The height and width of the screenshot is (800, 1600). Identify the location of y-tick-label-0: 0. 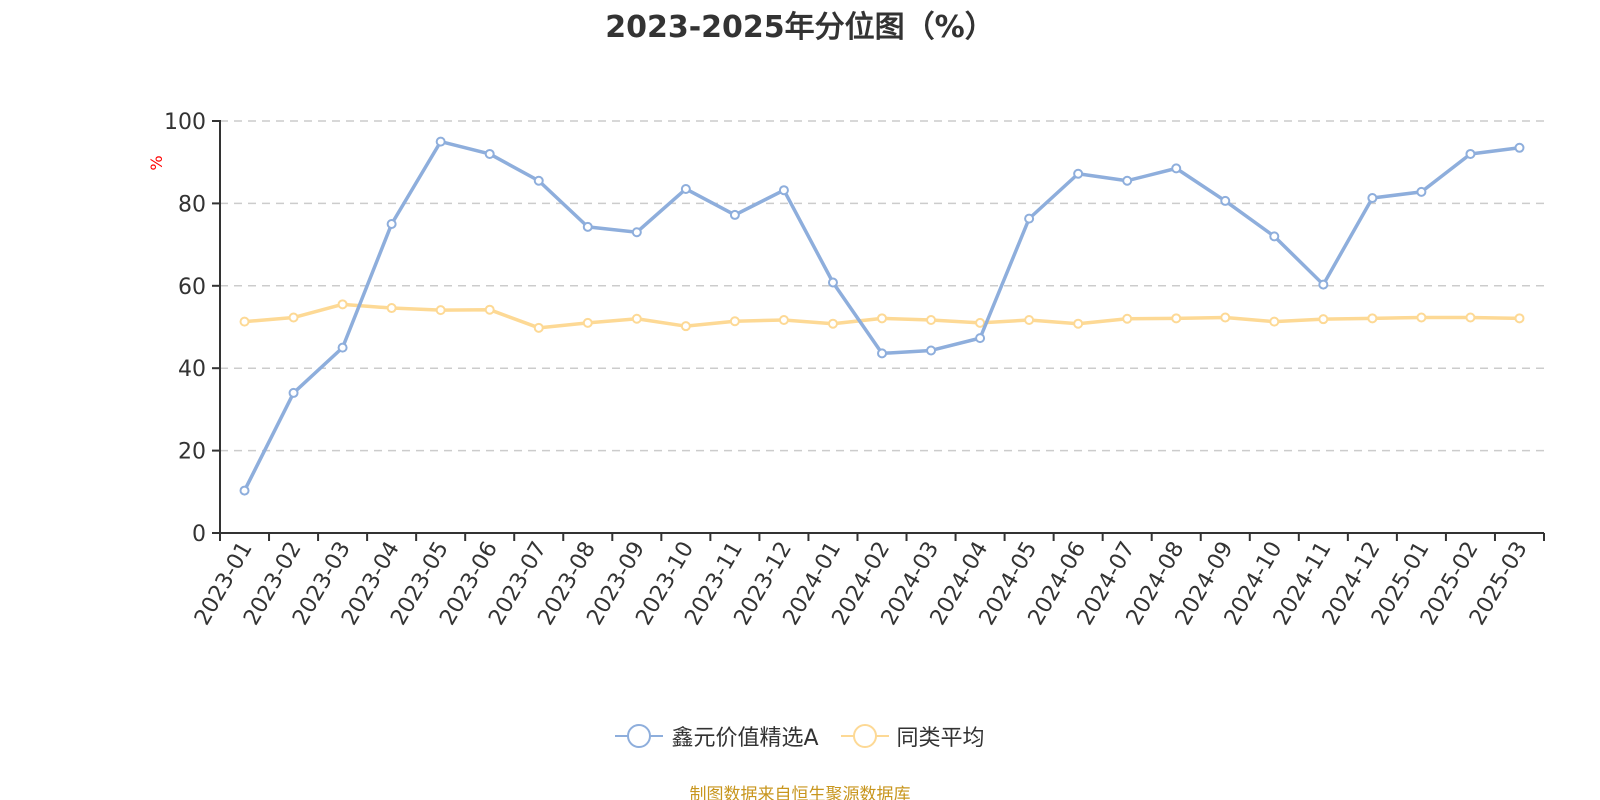
(199, 534).